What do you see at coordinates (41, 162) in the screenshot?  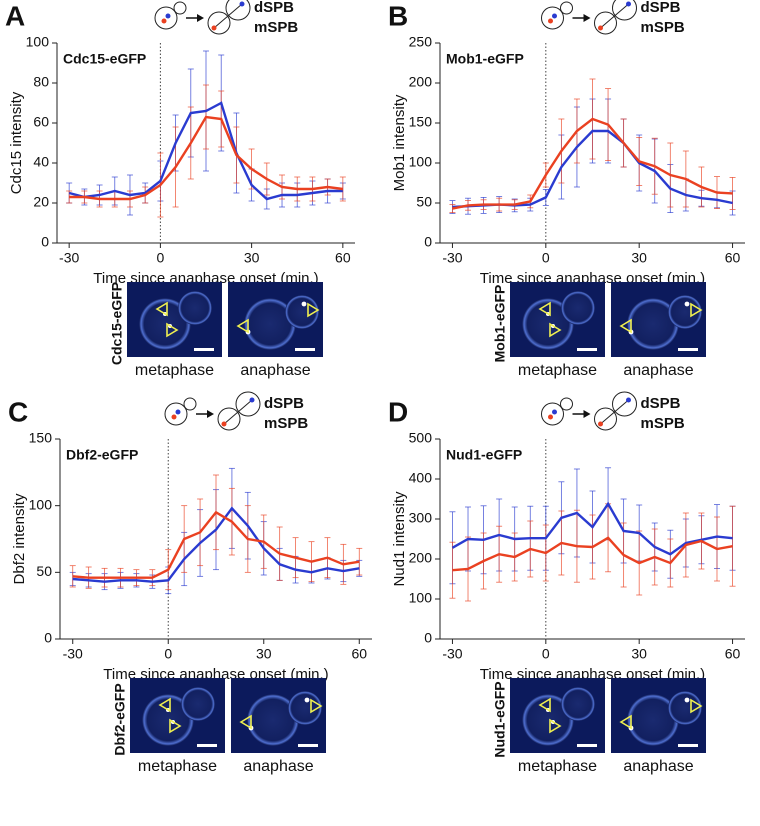 I see `y-tick-label: 40` at bounding box center [41, 162].